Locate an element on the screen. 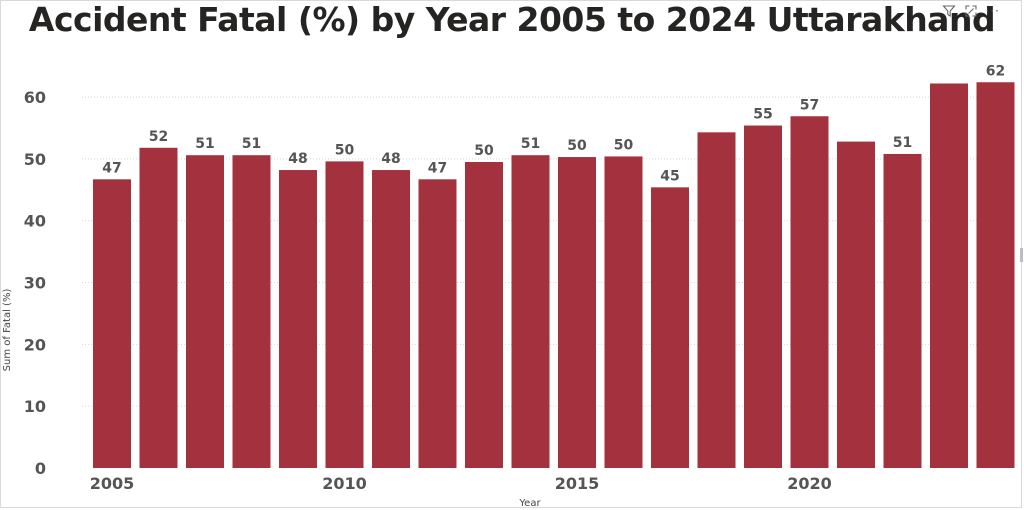  bar-2022 is located at coordinates (902, 311).